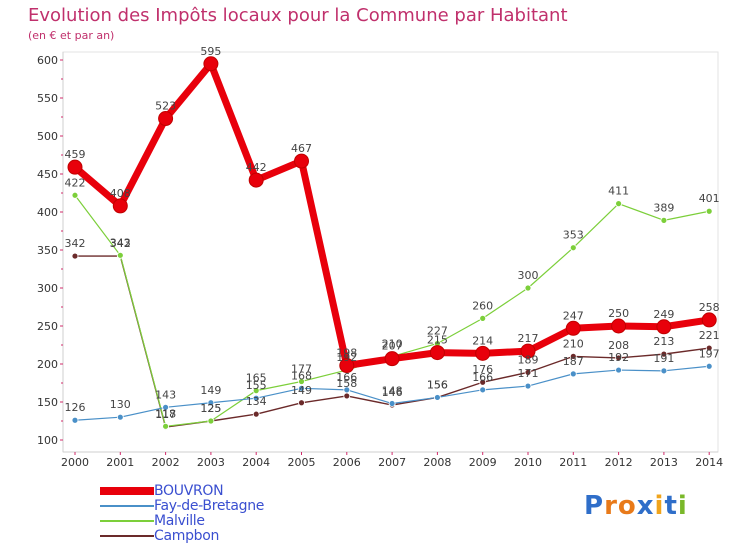 The image size is (750, 550). Describe the element at coordinates (120, 242) in the screenshot. I see `data-label-malville: 343` at that location.